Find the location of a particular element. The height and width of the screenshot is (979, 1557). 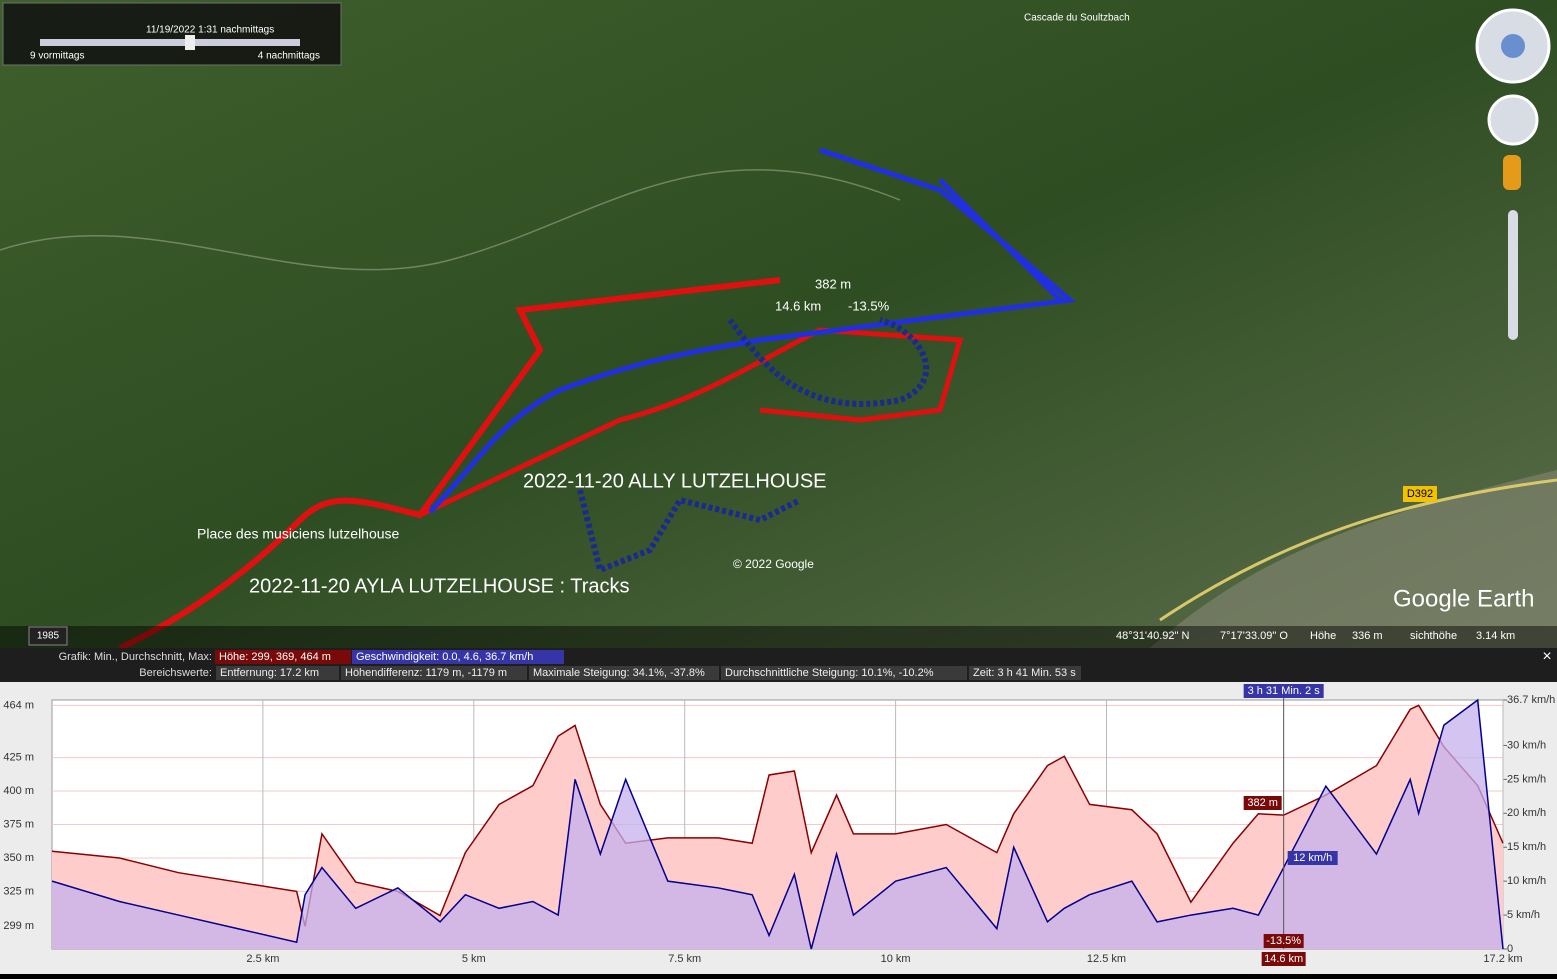

y-tick-label: 350 m is located at coordinates (18, 858).